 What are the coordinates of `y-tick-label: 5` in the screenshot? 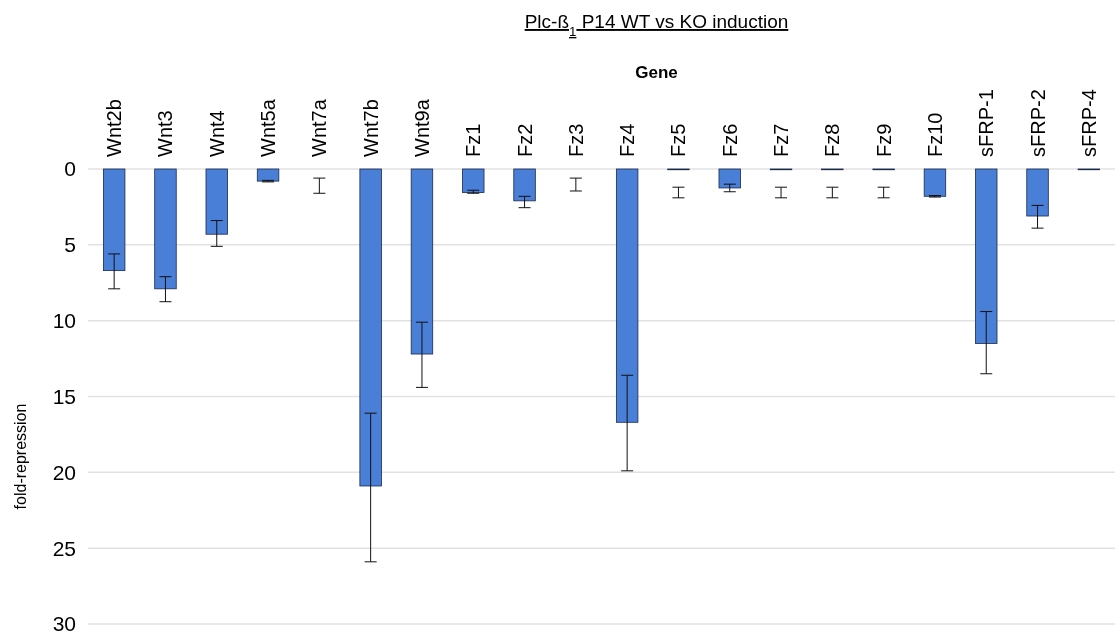 It's located at (70, 245).